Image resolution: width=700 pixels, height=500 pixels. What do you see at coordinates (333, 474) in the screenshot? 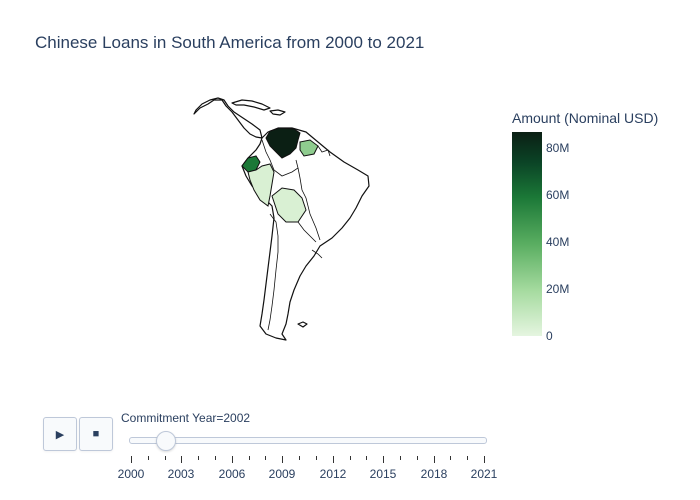
I see `slider-tick-label: 2012` at bounding box center [333, 474].